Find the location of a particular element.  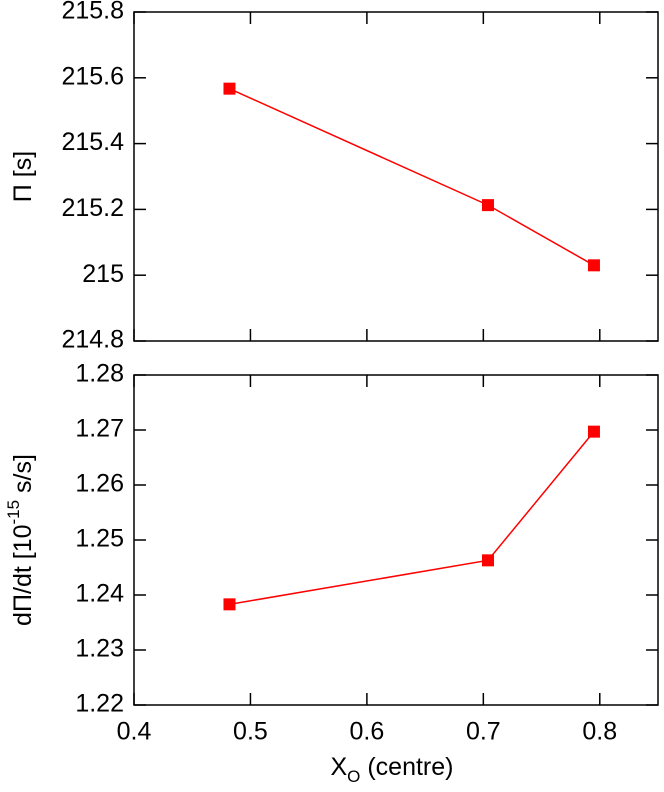

x-axis-label-part: X is located at coordinates (338, 767).